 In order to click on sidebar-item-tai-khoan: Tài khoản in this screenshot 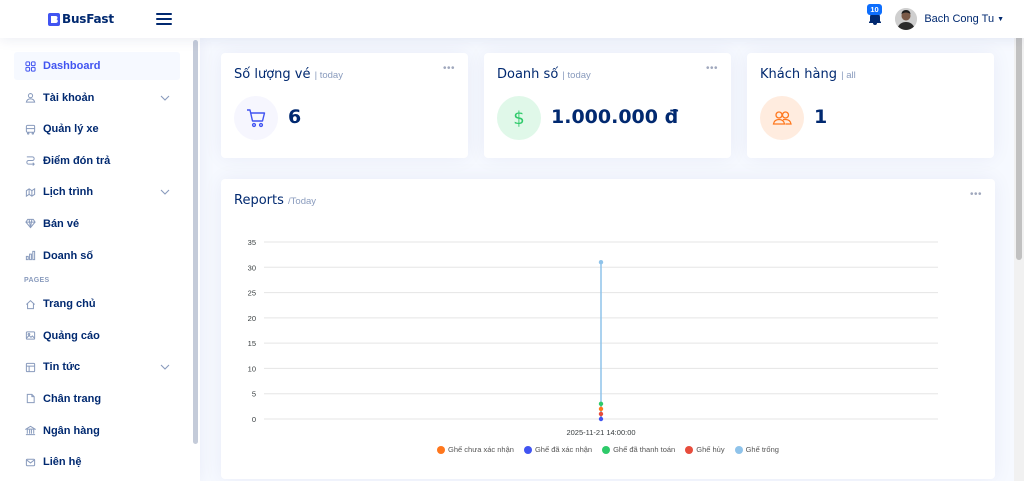, I will do `click(97, 98)`.